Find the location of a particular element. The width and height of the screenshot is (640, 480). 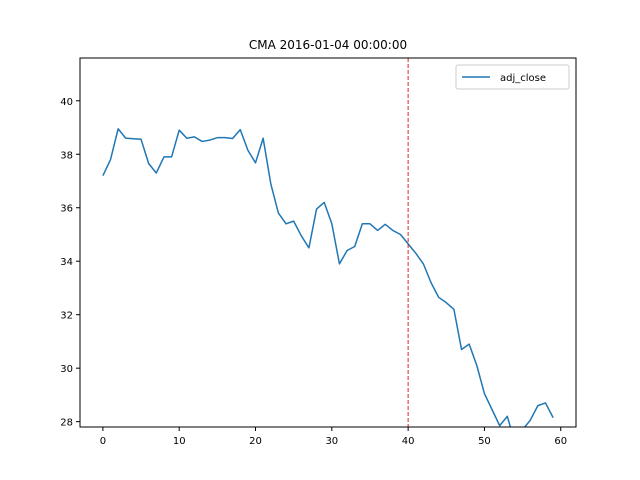

x-axis: 0 10 20 30 40 50 60 is located at coordinates (333, 437).